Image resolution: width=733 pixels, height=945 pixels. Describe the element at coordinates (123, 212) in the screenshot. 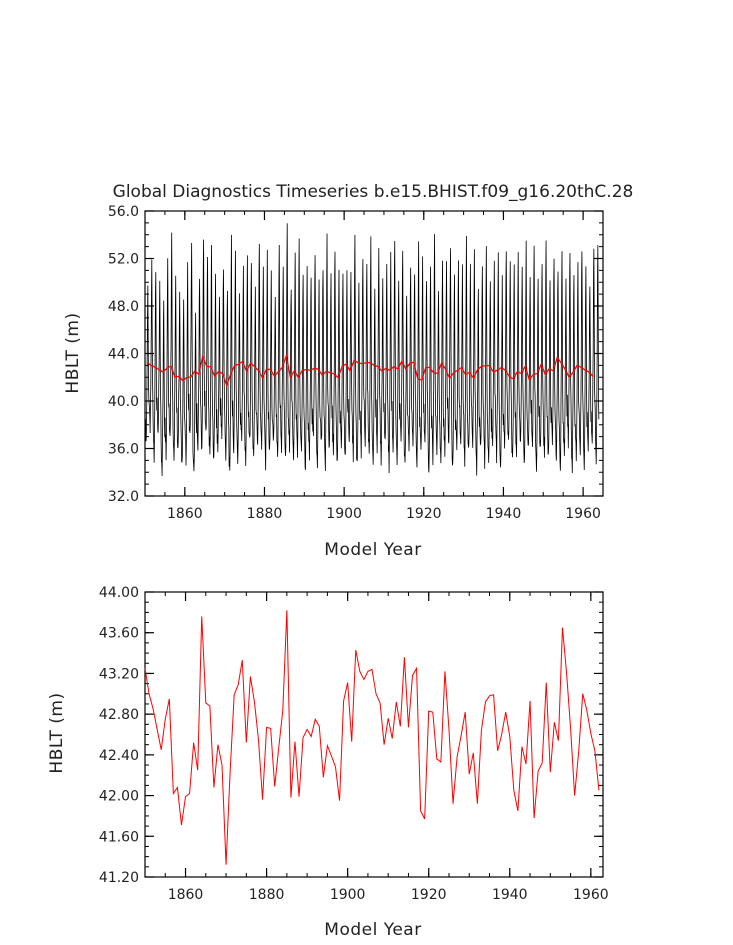

I see `top-y-tick-label: 56.0` at that location.